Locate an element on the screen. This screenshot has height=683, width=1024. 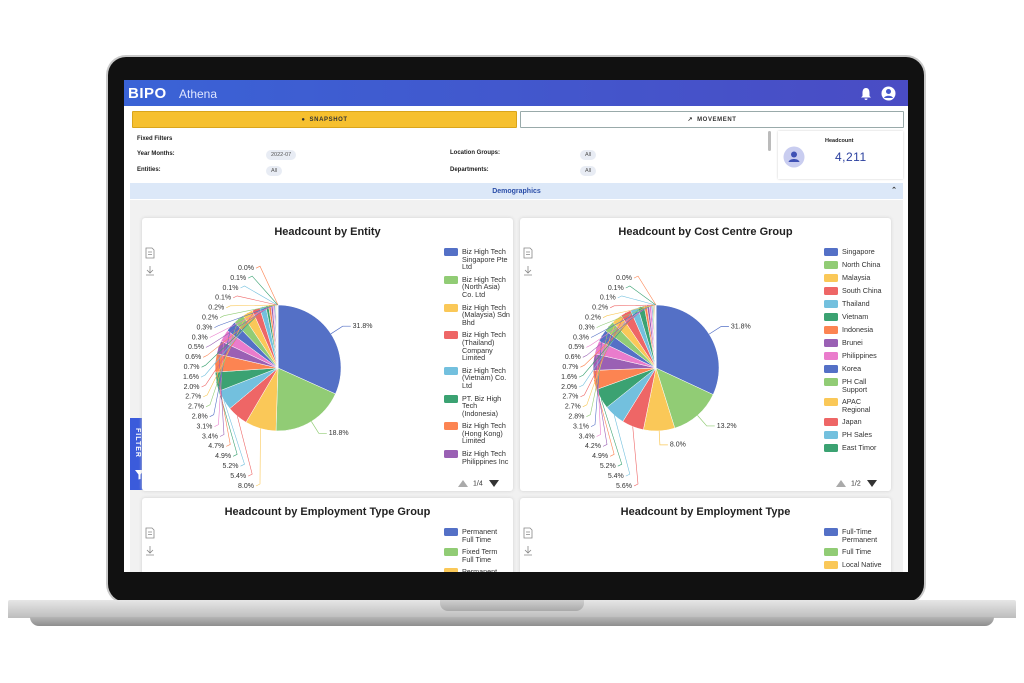
legend-item: APAC Regional is located at coordinates (857, 405).